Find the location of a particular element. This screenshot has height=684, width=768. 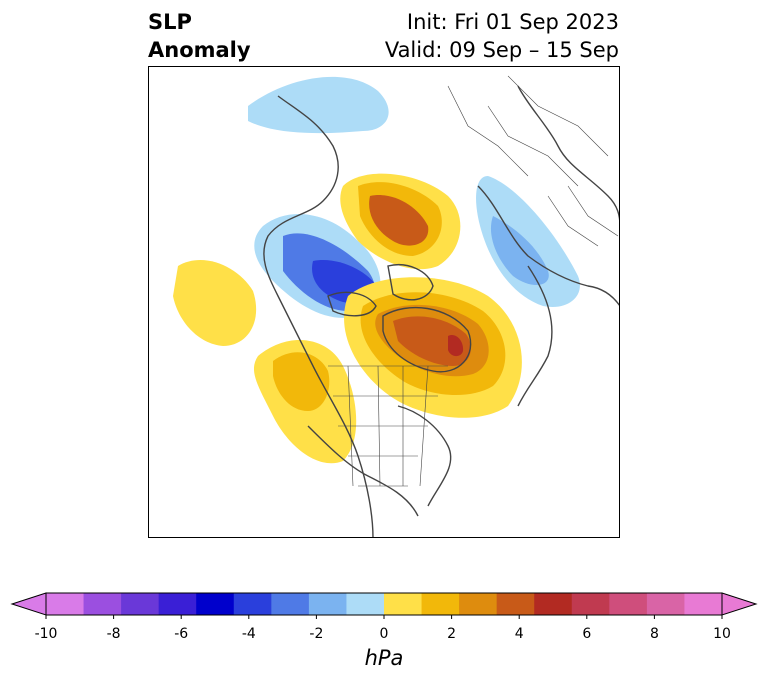

colorbar-tick-label: 2 is located at coordinates (451, 634).